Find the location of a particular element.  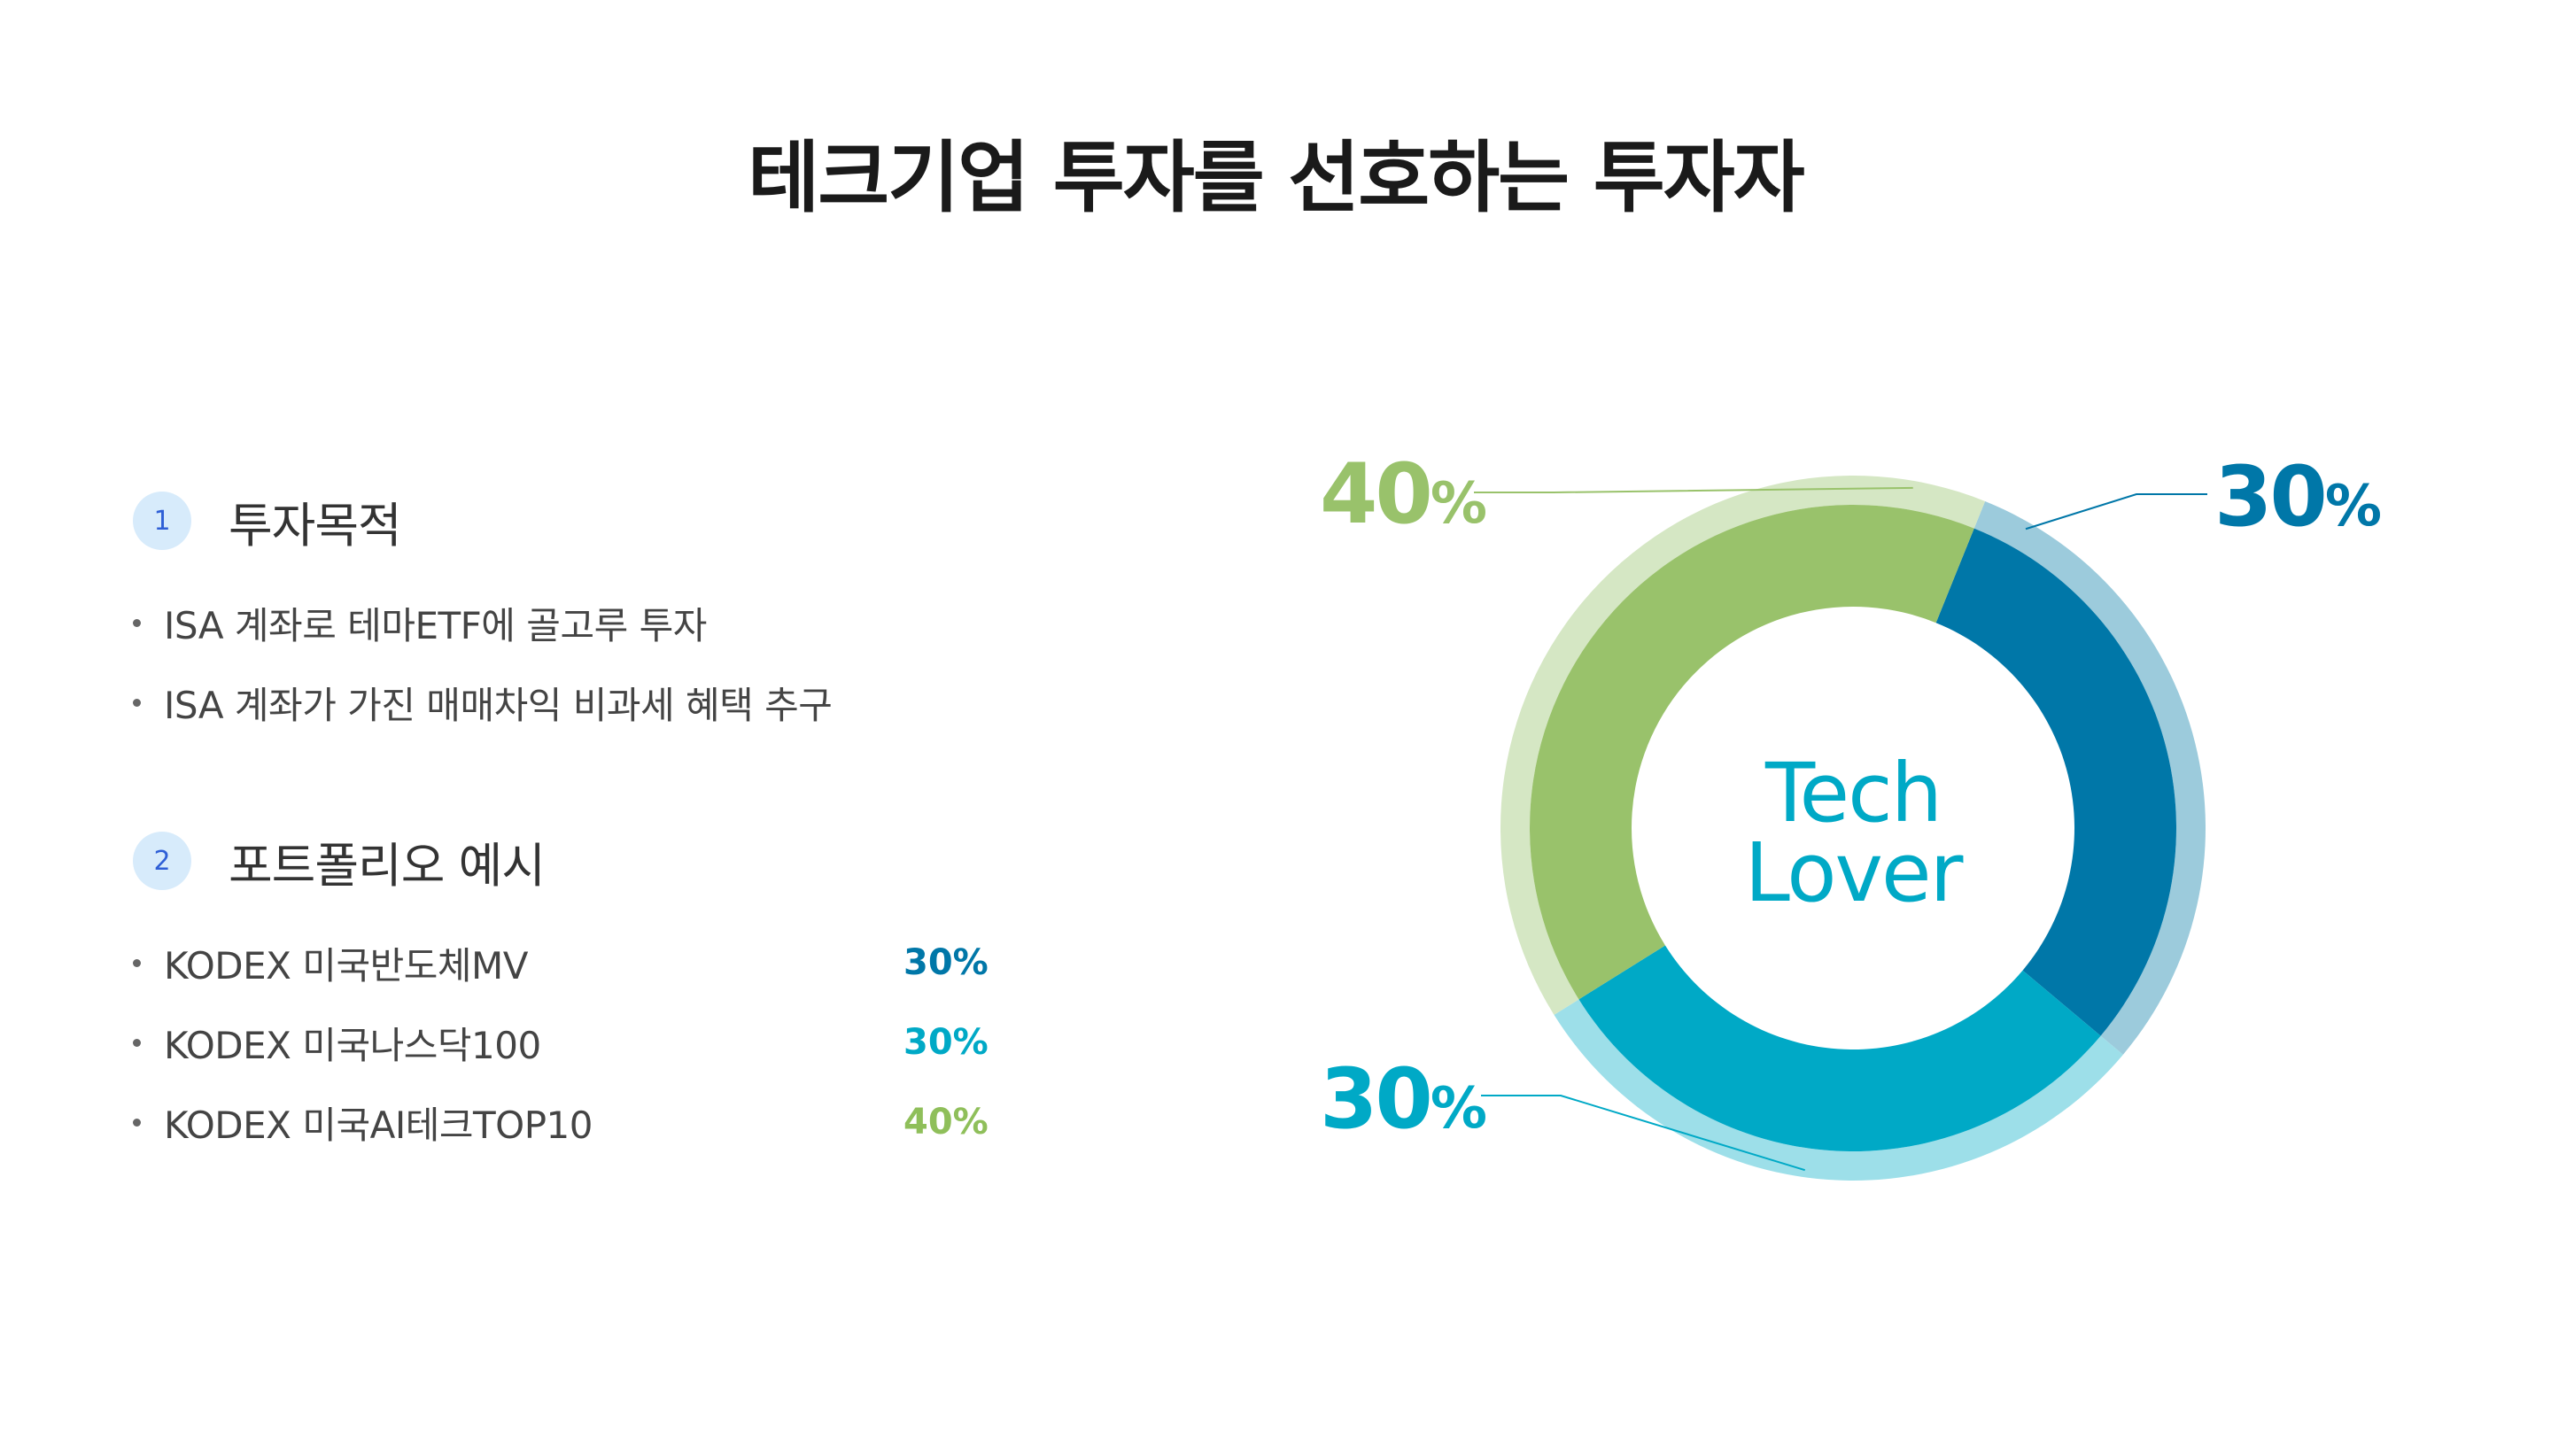

list-item-text: KODEX 미국반도체MV is located at coordinates (346, 965).